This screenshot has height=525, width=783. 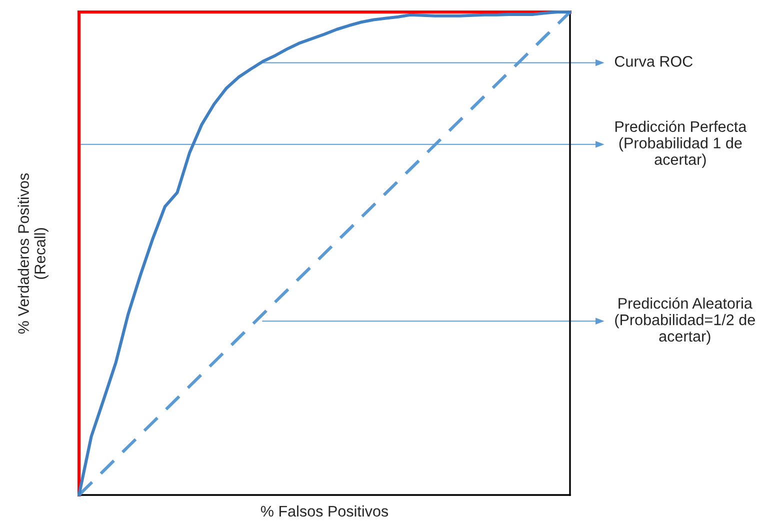 What do you see at coordinates (685, 321) in the screenshot?
I see `text: Predicción Aleatoria (Probabilidad=1/2 de acertar)` at bounding box center [685, 321].